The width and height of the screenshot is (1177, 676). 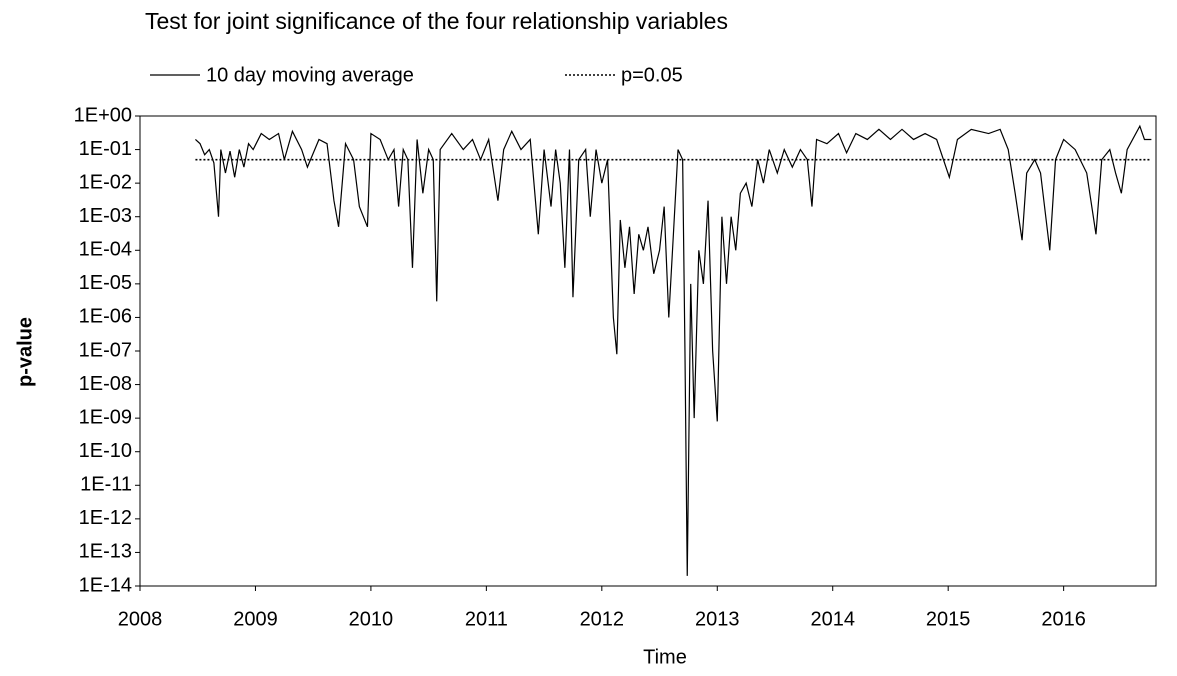 I want to click on x-tick-label: 2012, so click(x=602, y=619).